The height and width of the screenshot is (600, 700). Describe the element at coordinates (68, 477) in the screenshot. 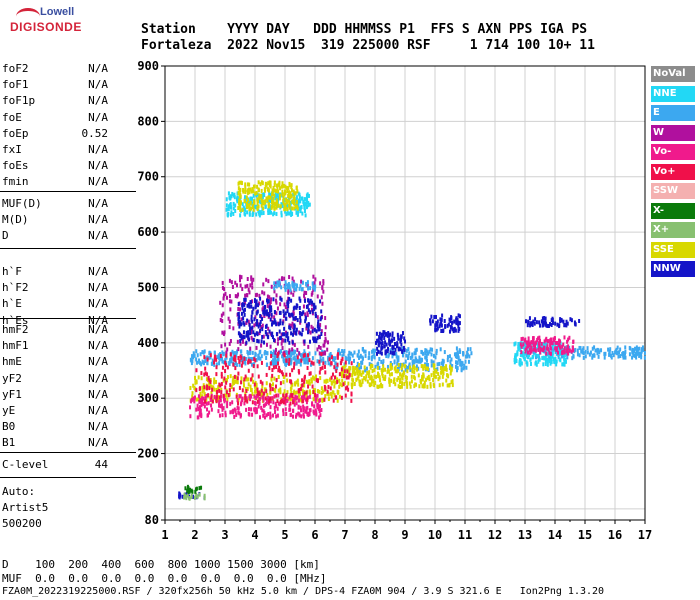

I see `panel-divider` at that location.